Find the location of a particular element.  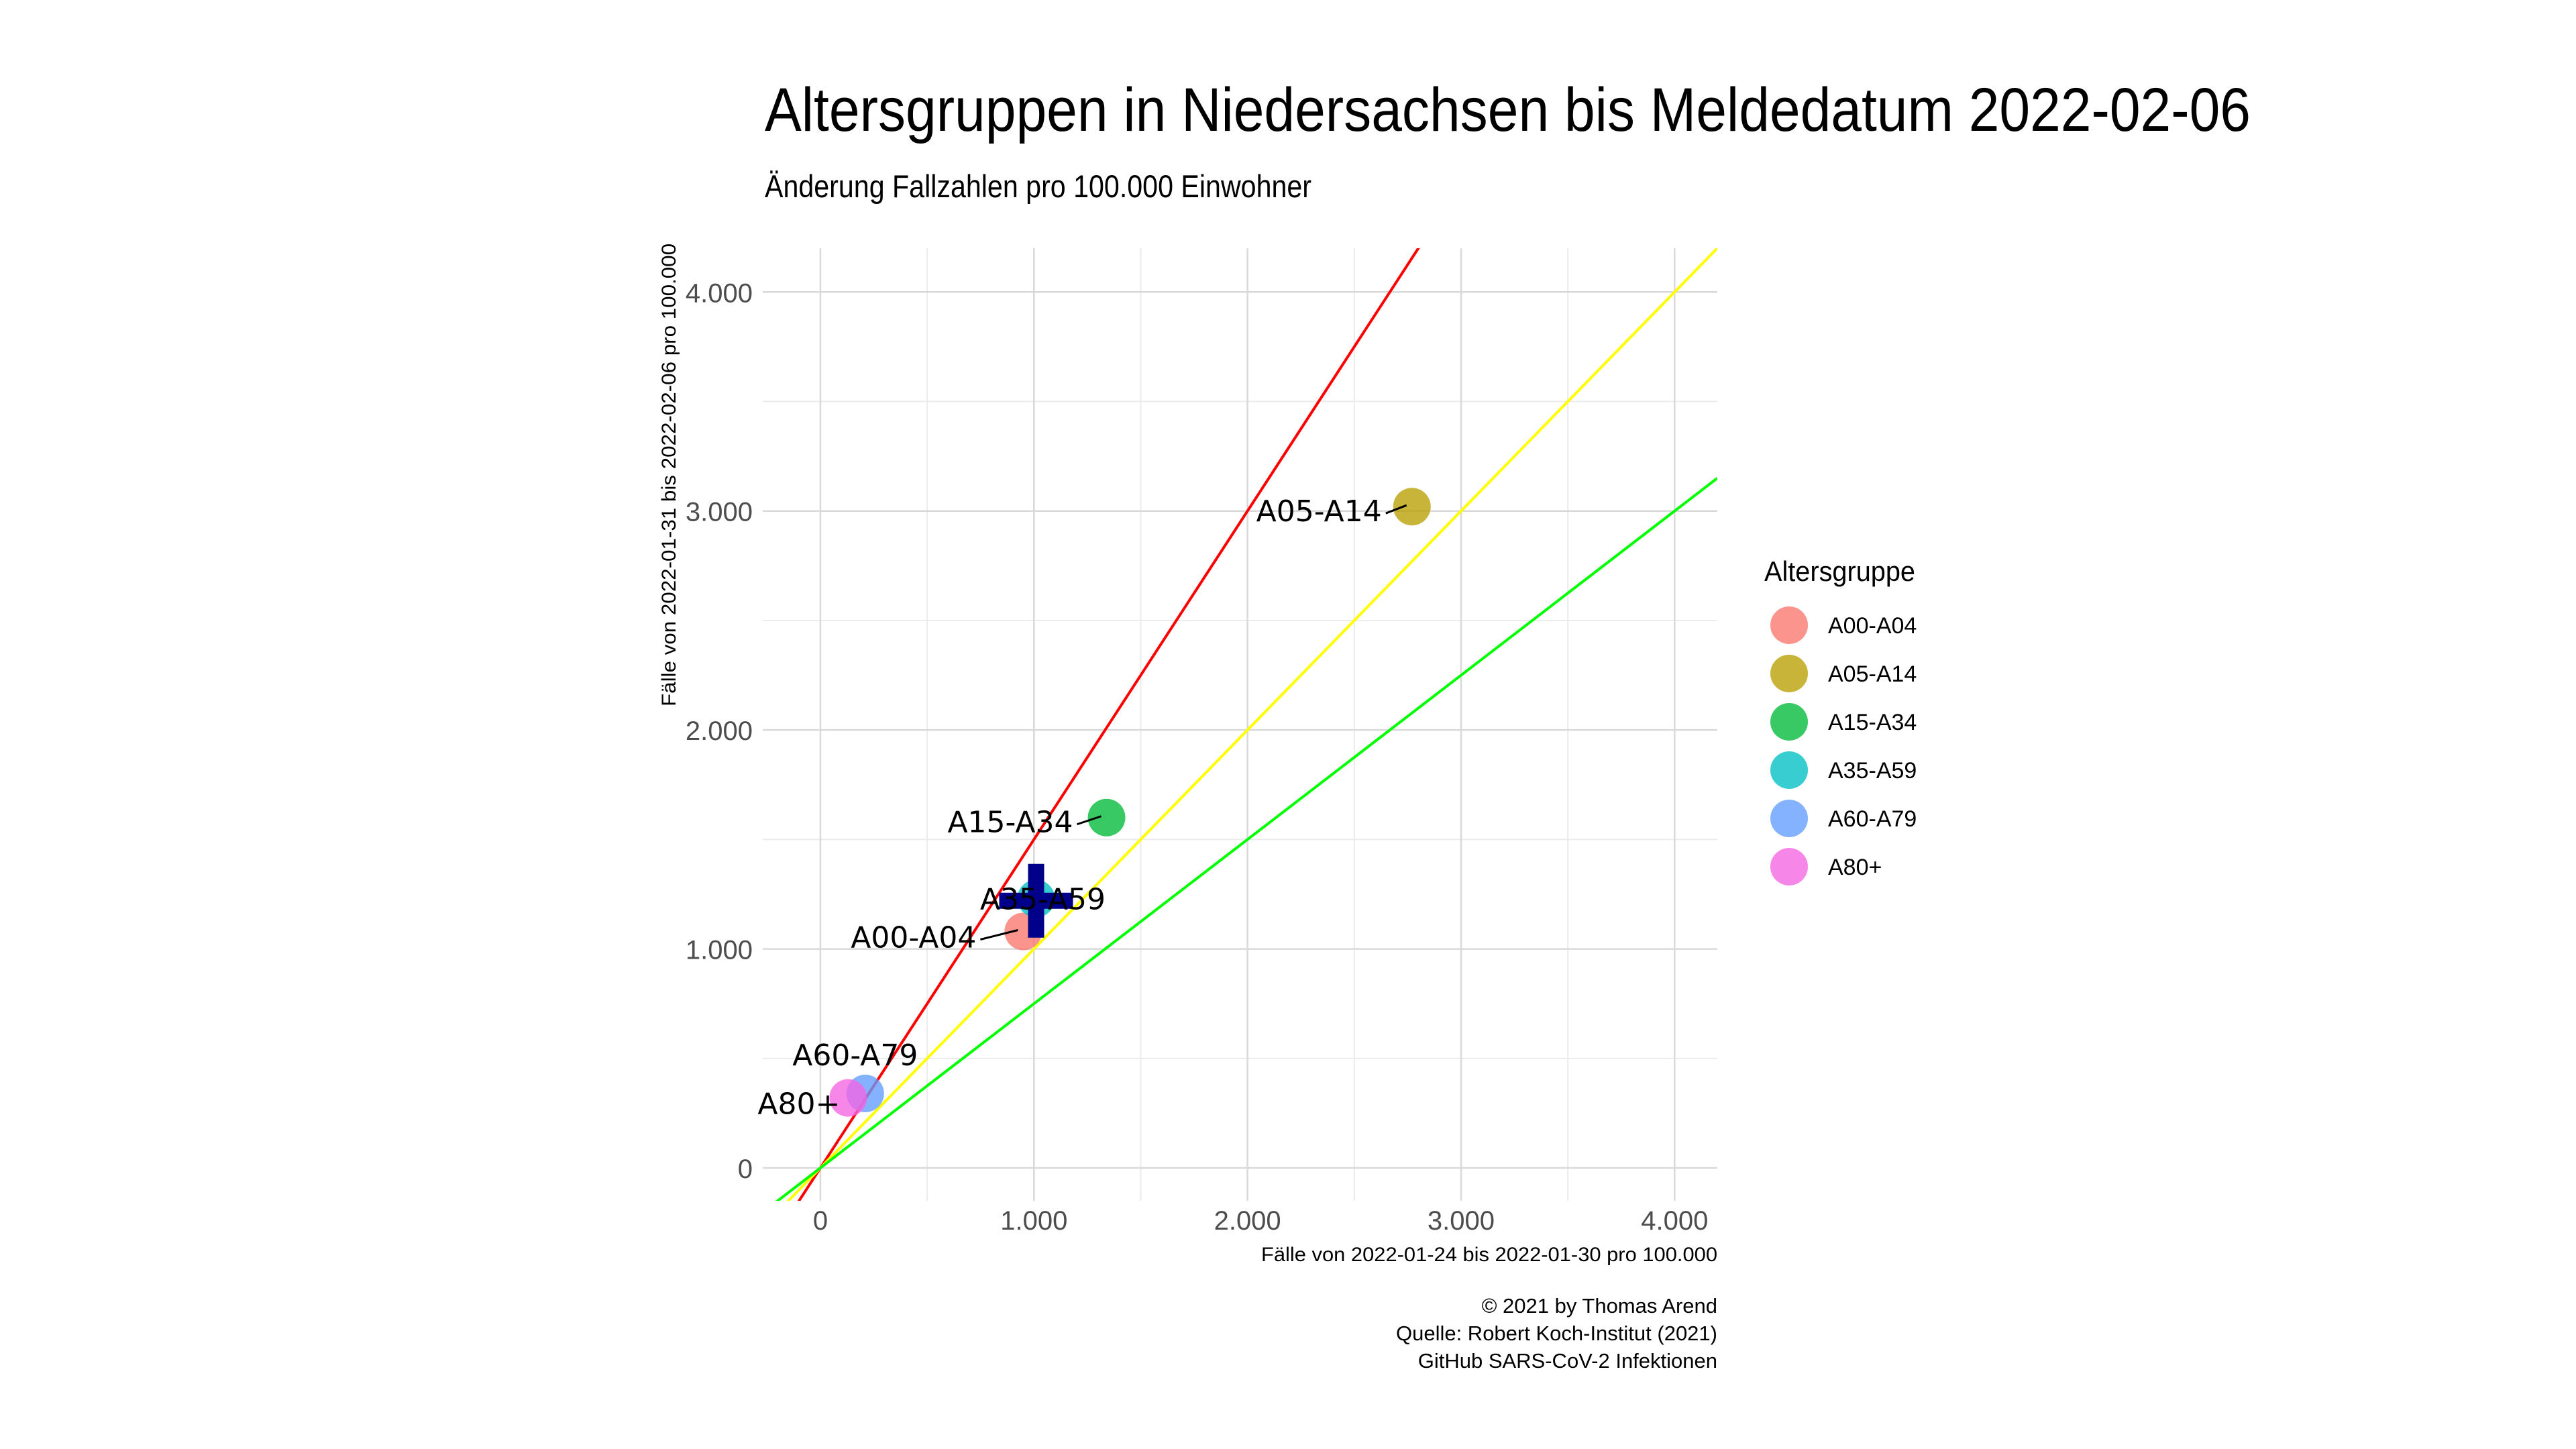

legend-label: A00-A04 is located at coordinates (1872, 626).